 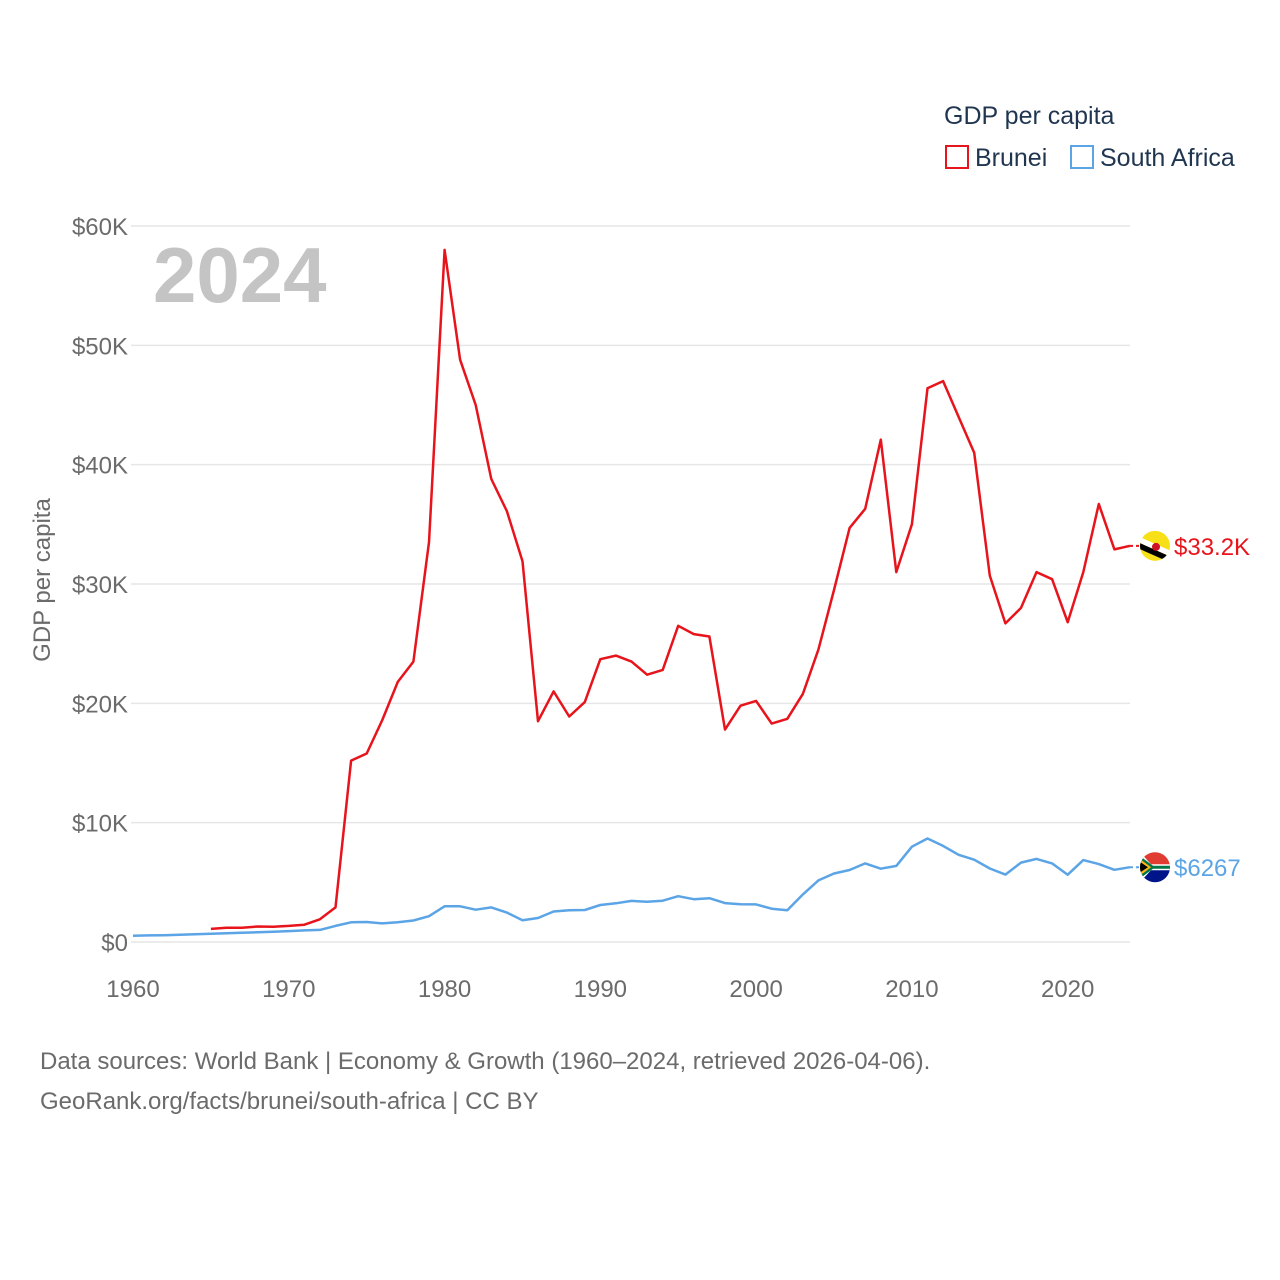 What do you see at coordinates (132, 989) in the screenshot?
I see `x-tick-label: 1960` at bounding box center [132, 989].